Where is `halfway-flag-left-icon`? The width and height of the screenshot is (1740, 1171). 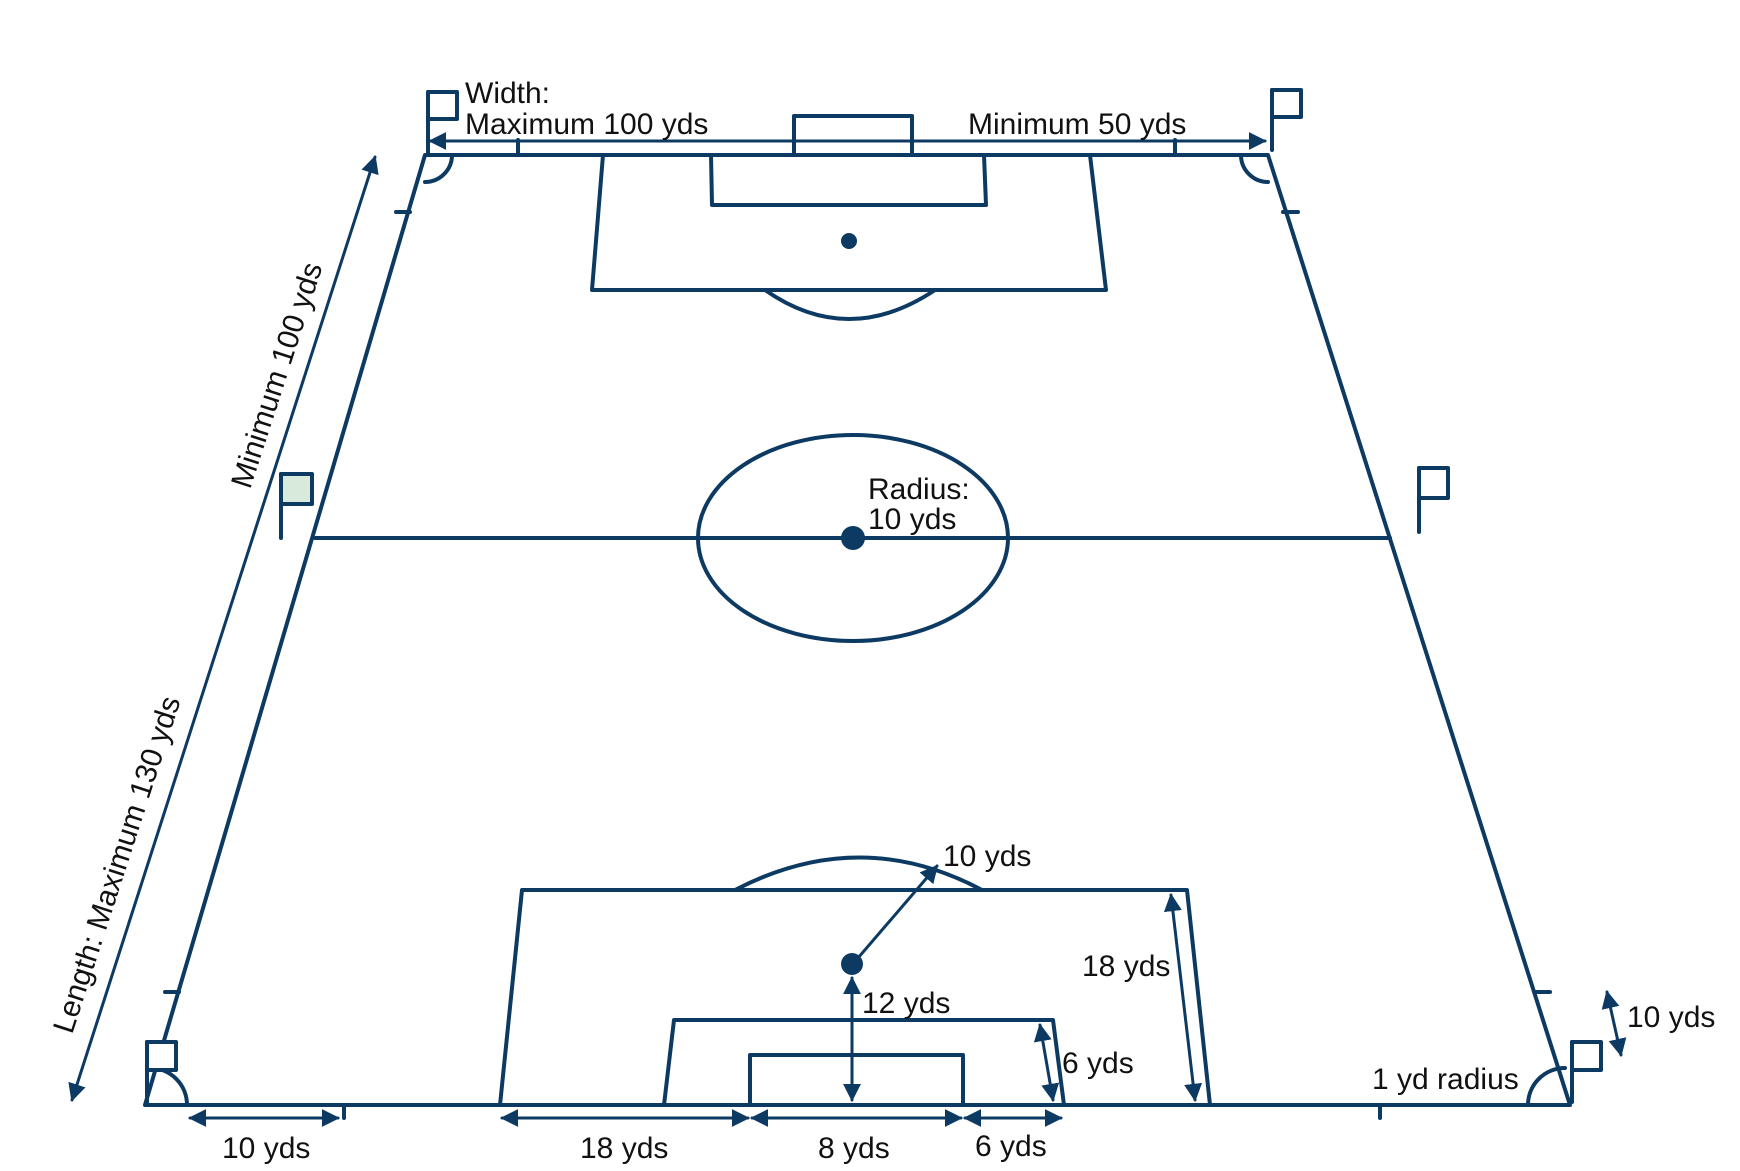
halfway-flag-left-icon is located at coordinates (296, 506).